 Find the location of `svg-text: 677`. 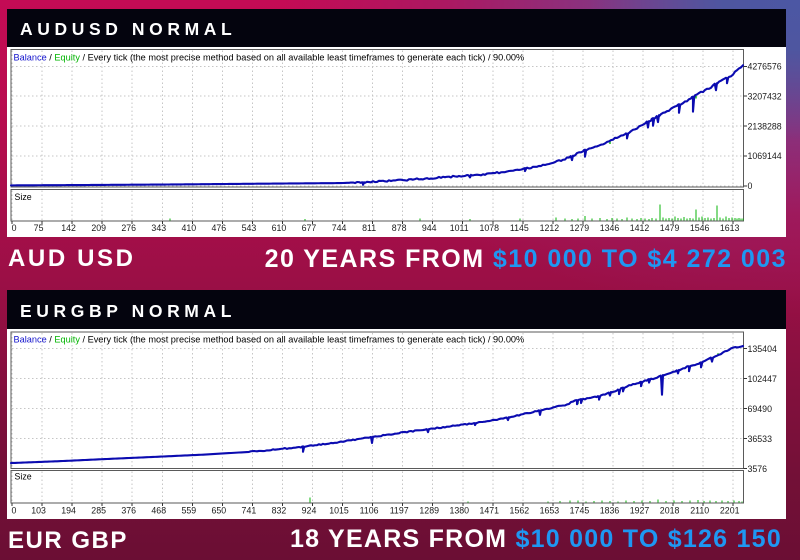

svg-text: 677 is located at coordinates (309, 227).